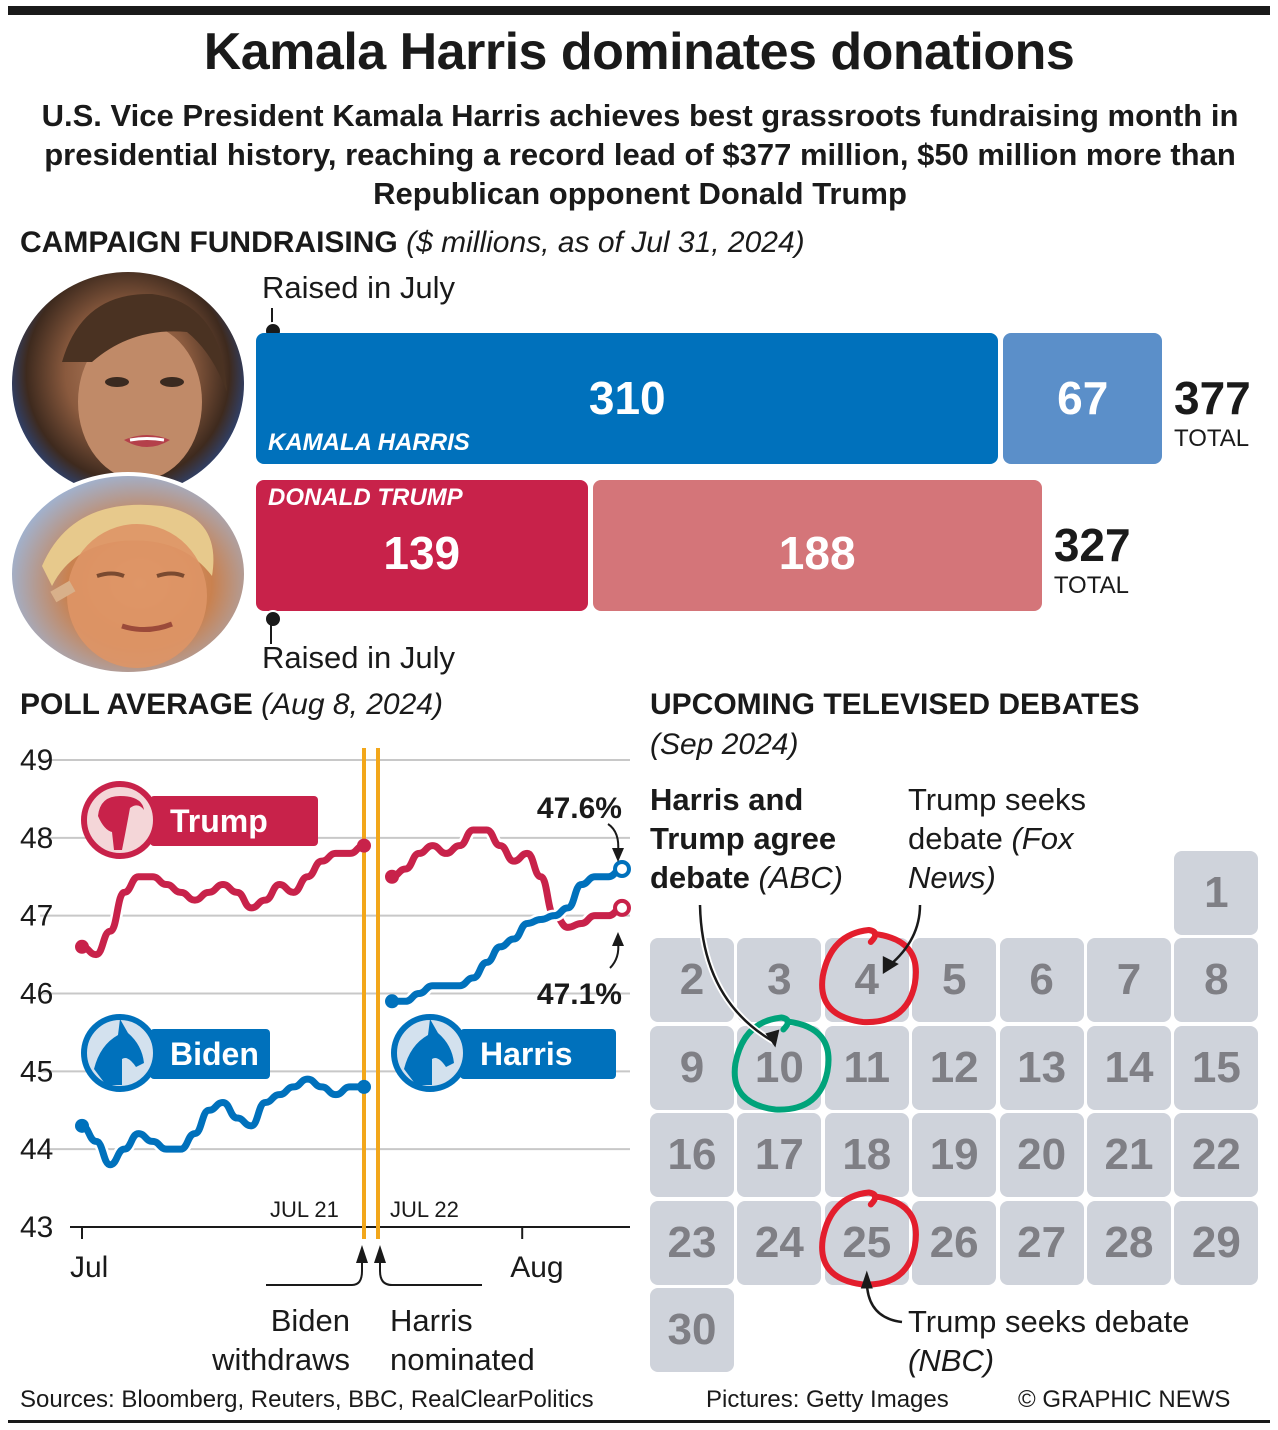 The width and height of the screenshot is (1278, 1430). What do you see at coordinates (727, 799) in the screenshot?
I see `abc-note-line1: Harris and` at bounding box center [727, 799].